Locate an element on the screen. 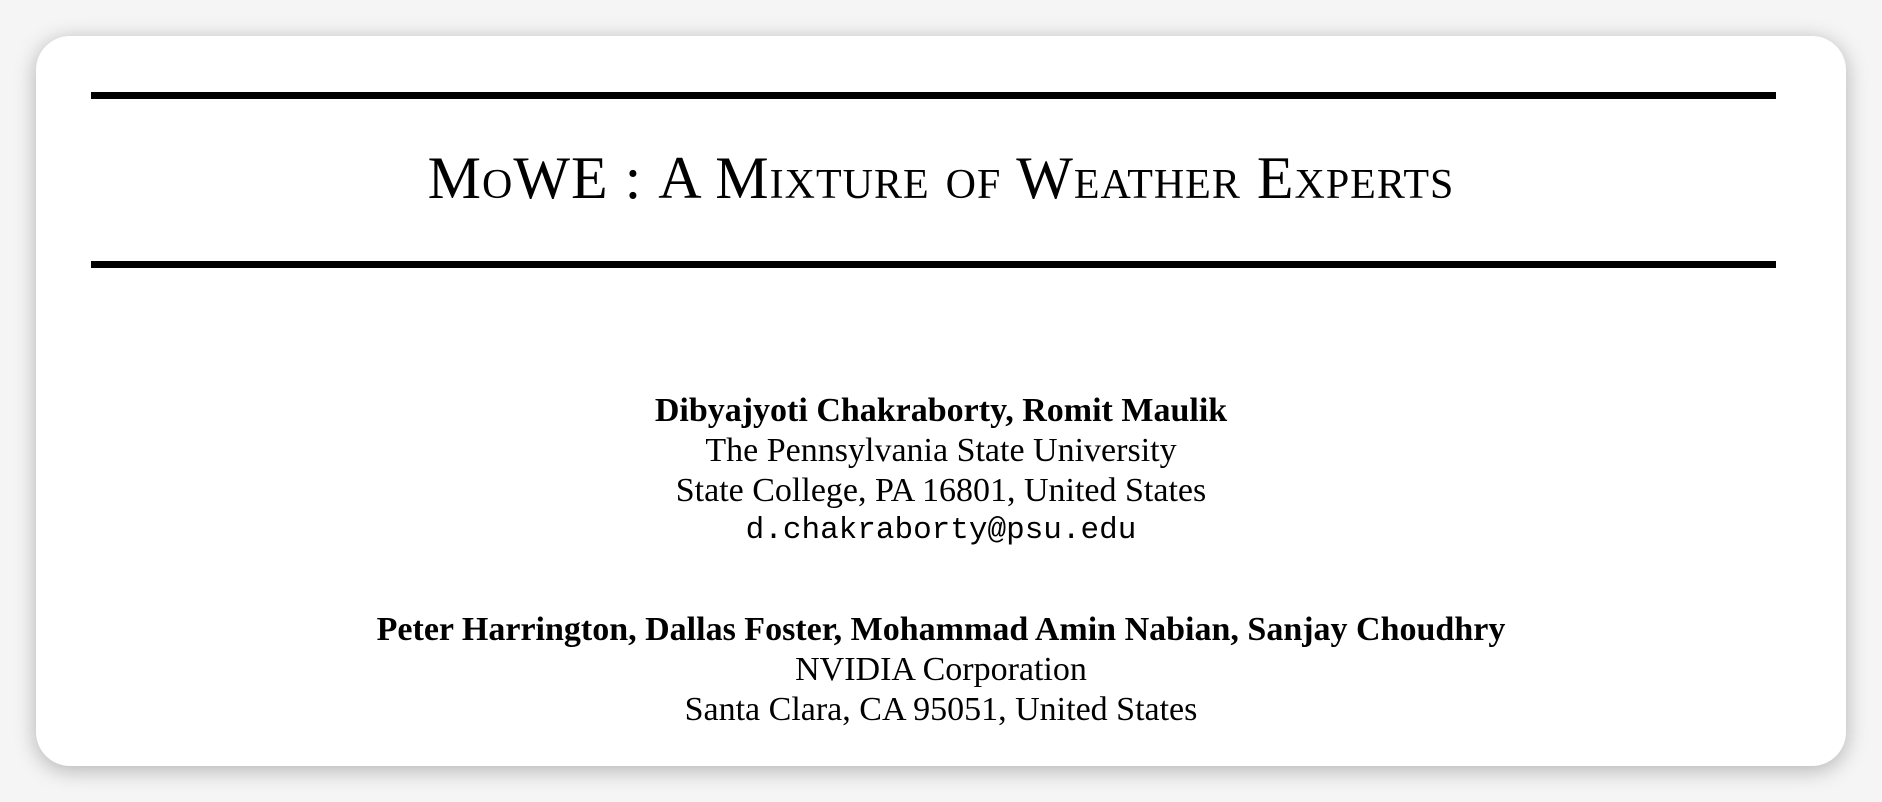 Image resolution: width=1882 pixels, height=802 pixels. author-address: Santa Clara, CA 95051, United States is located at coordinates (941, 709).